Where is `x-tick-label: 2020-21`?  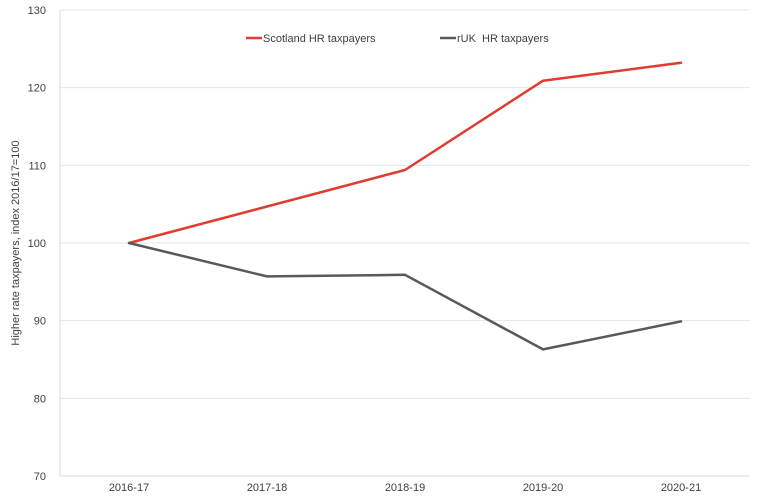
x-tick-label: 2020-21 is located at coordinates (681, 488).